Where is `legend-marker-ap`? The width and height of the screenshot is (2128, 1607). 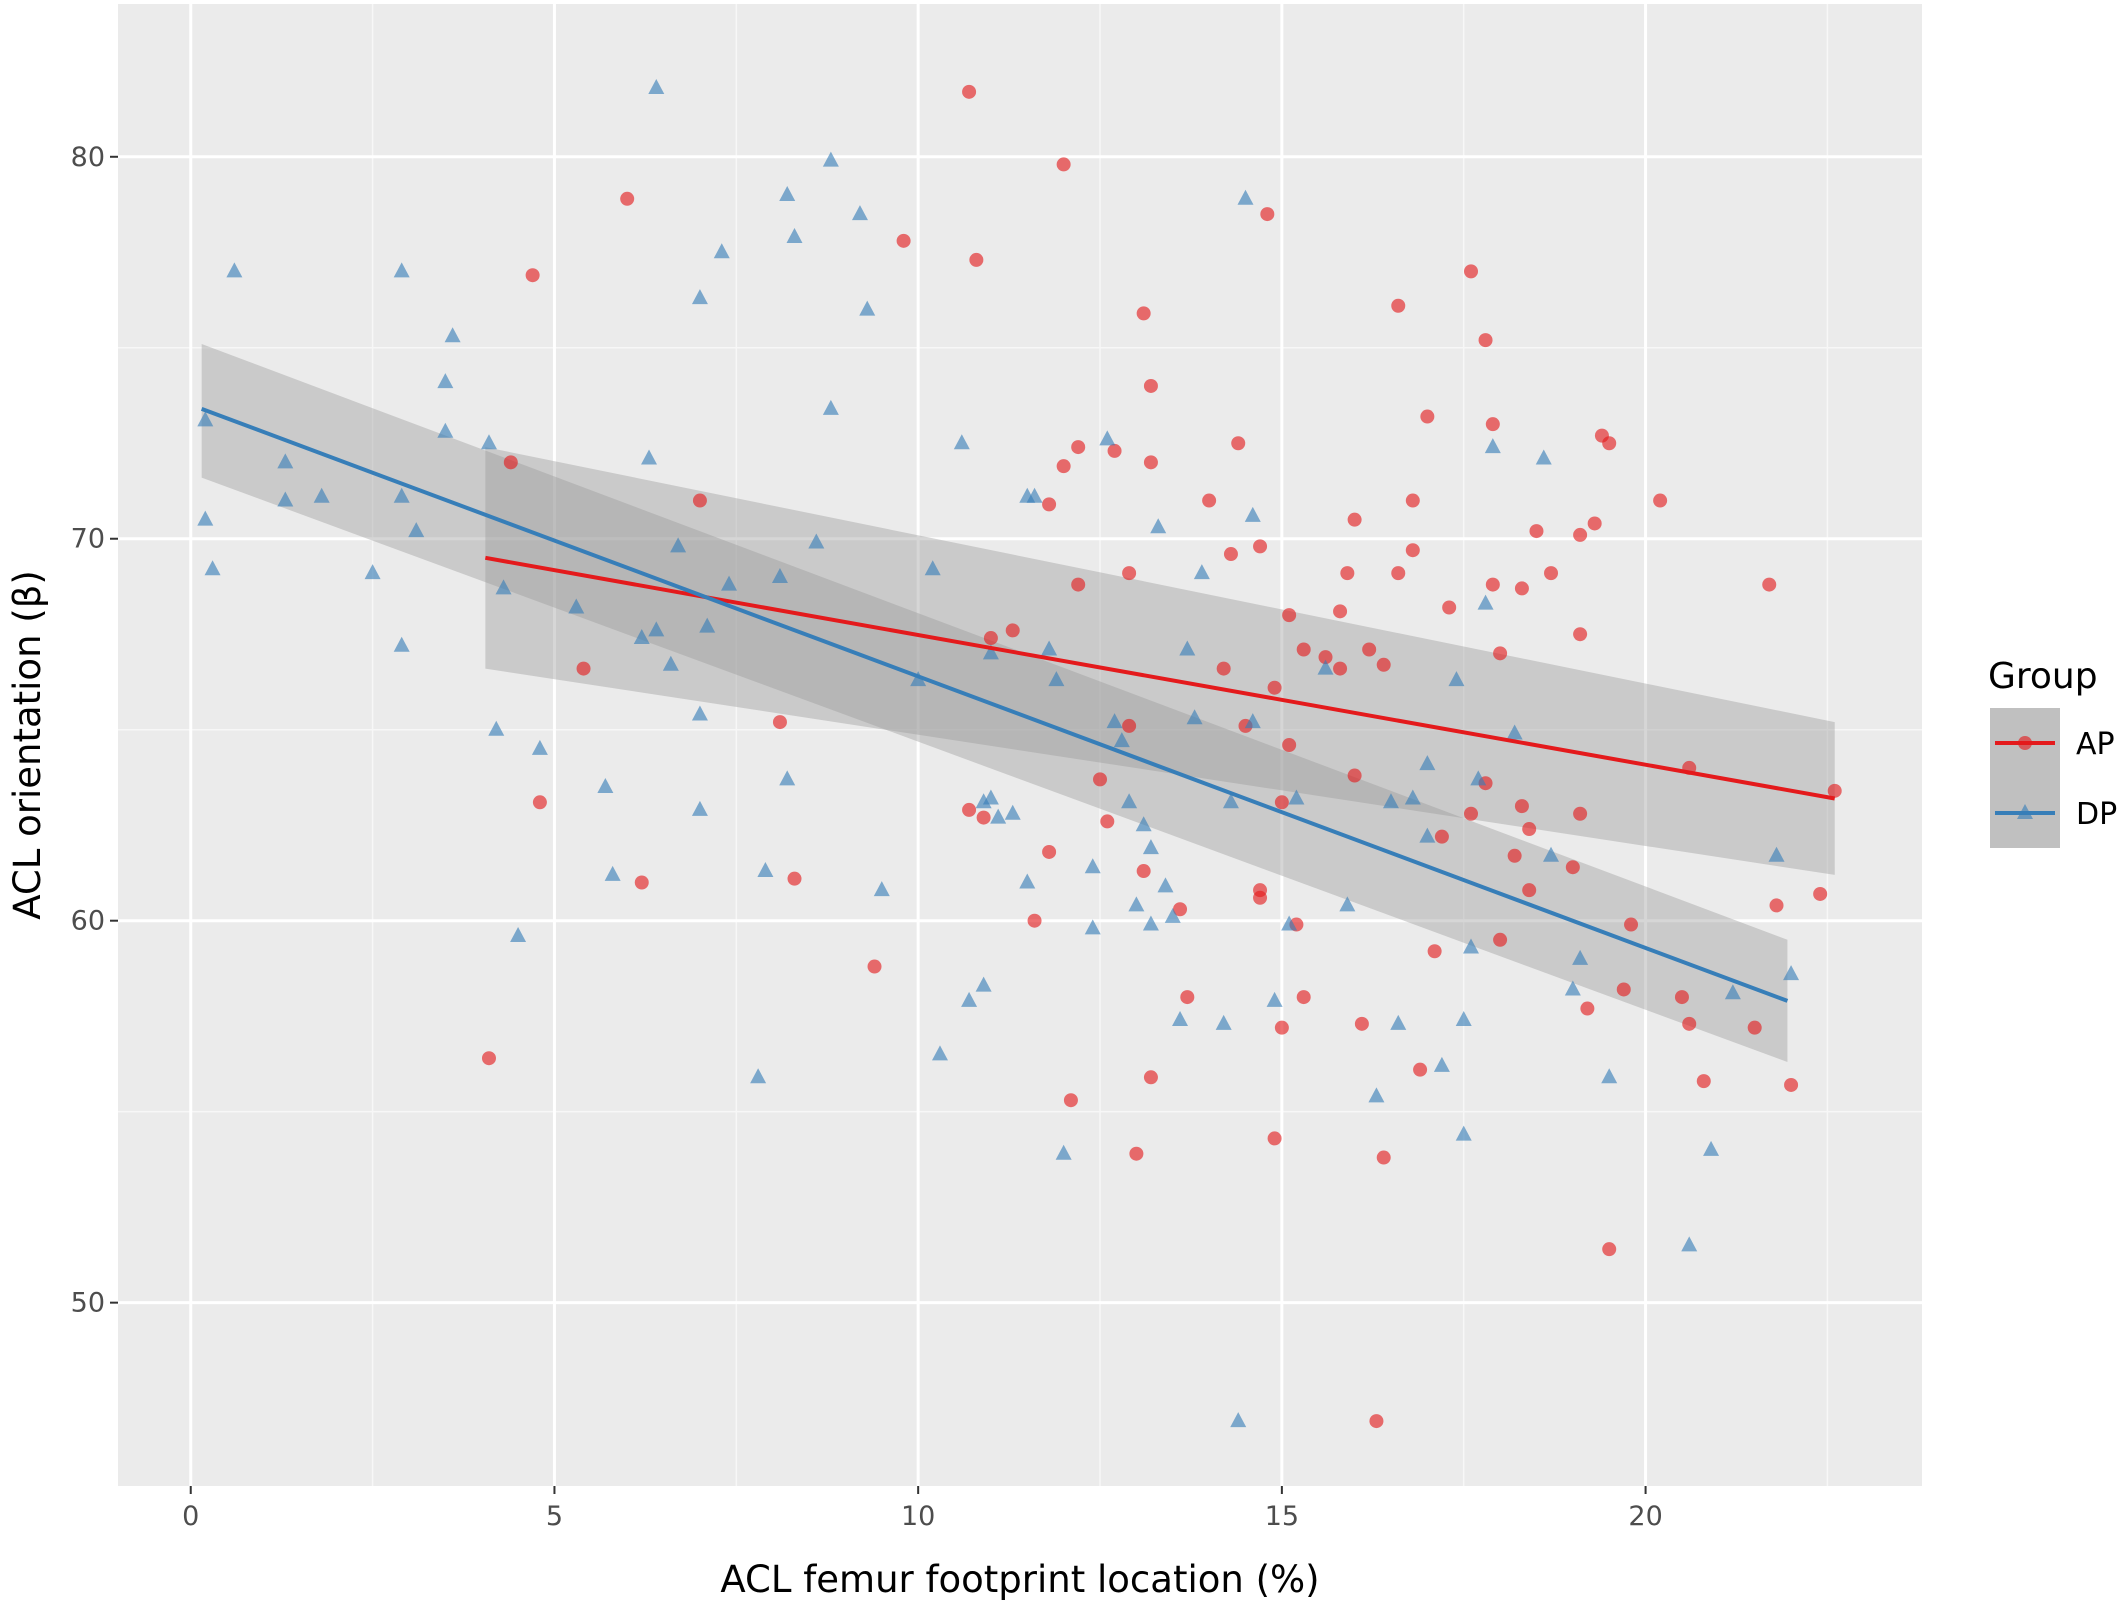 legend-marker-ap is located at coordinates (2025, 743).